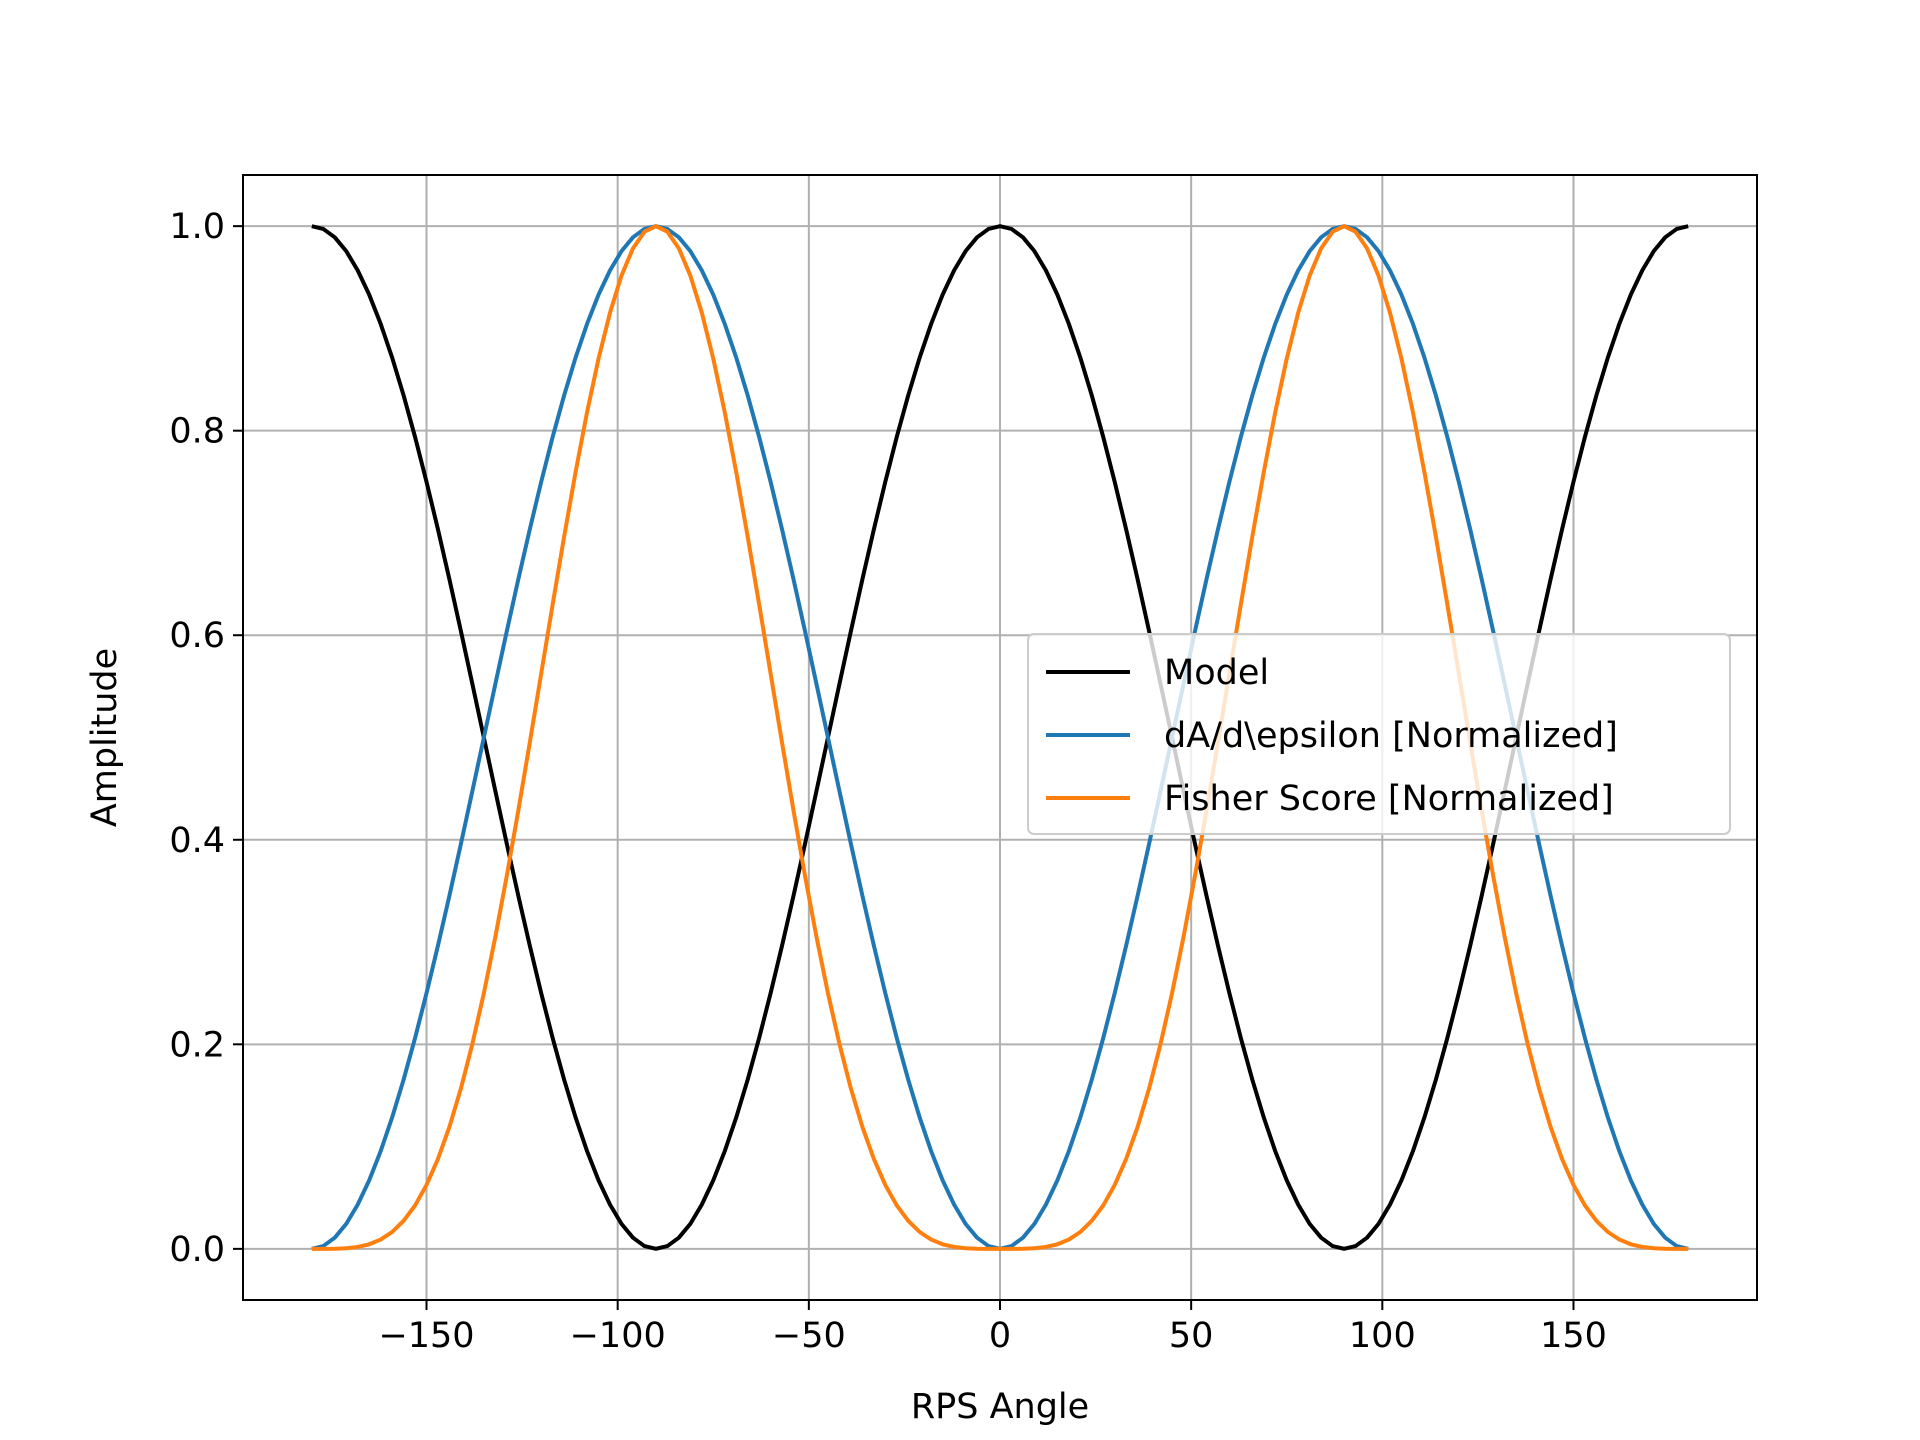  Describe the element at coordinates (1389, 799) in the screenshot. I see `legend-label-fisher-score: Fisher Score [Normalized]` at that location.